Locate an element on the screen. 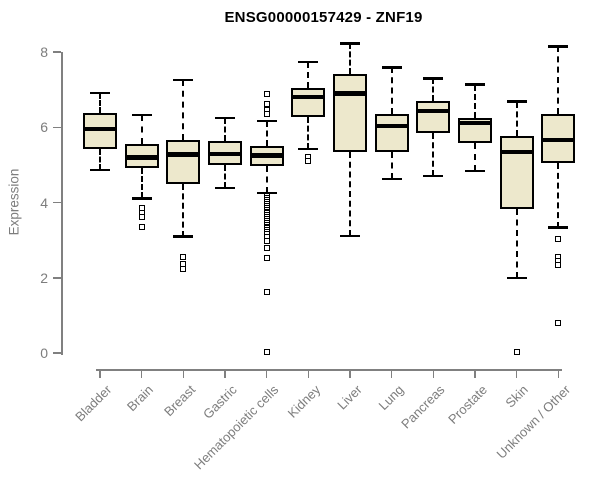 Image resolution: width=600 pixels, height=500 pixels. lower-whisker-liver is located at coordinates (350, 193).